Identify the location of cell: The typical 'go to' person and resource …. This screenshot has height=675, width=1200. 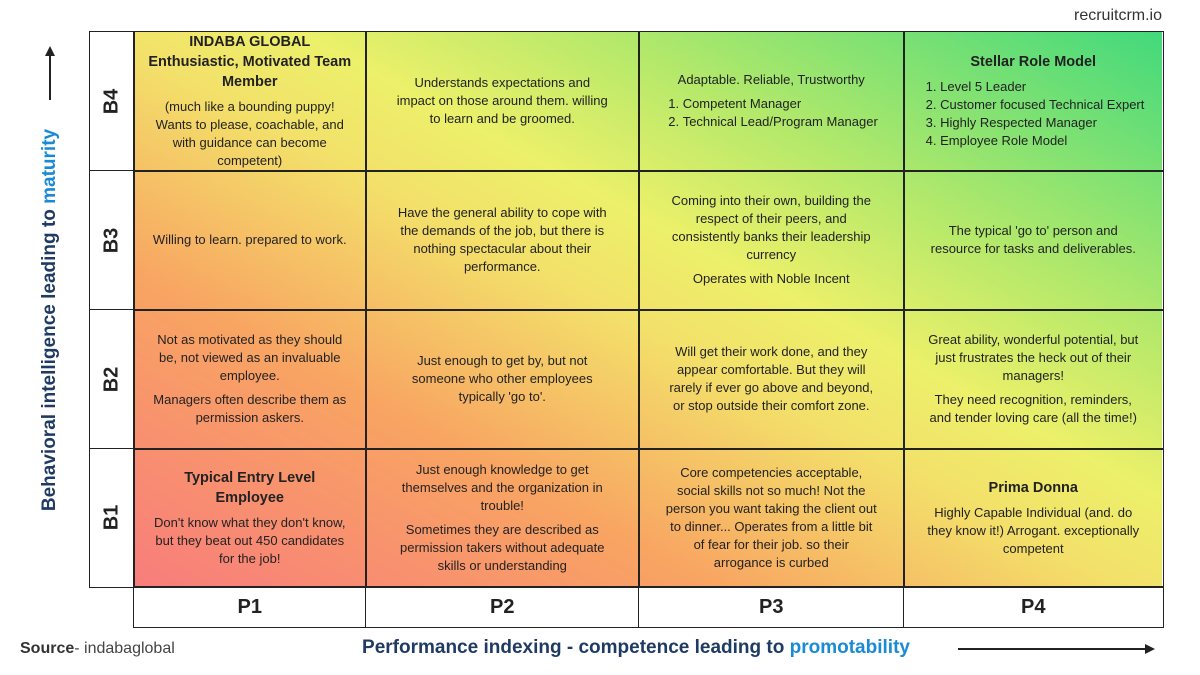
(1033, 240).